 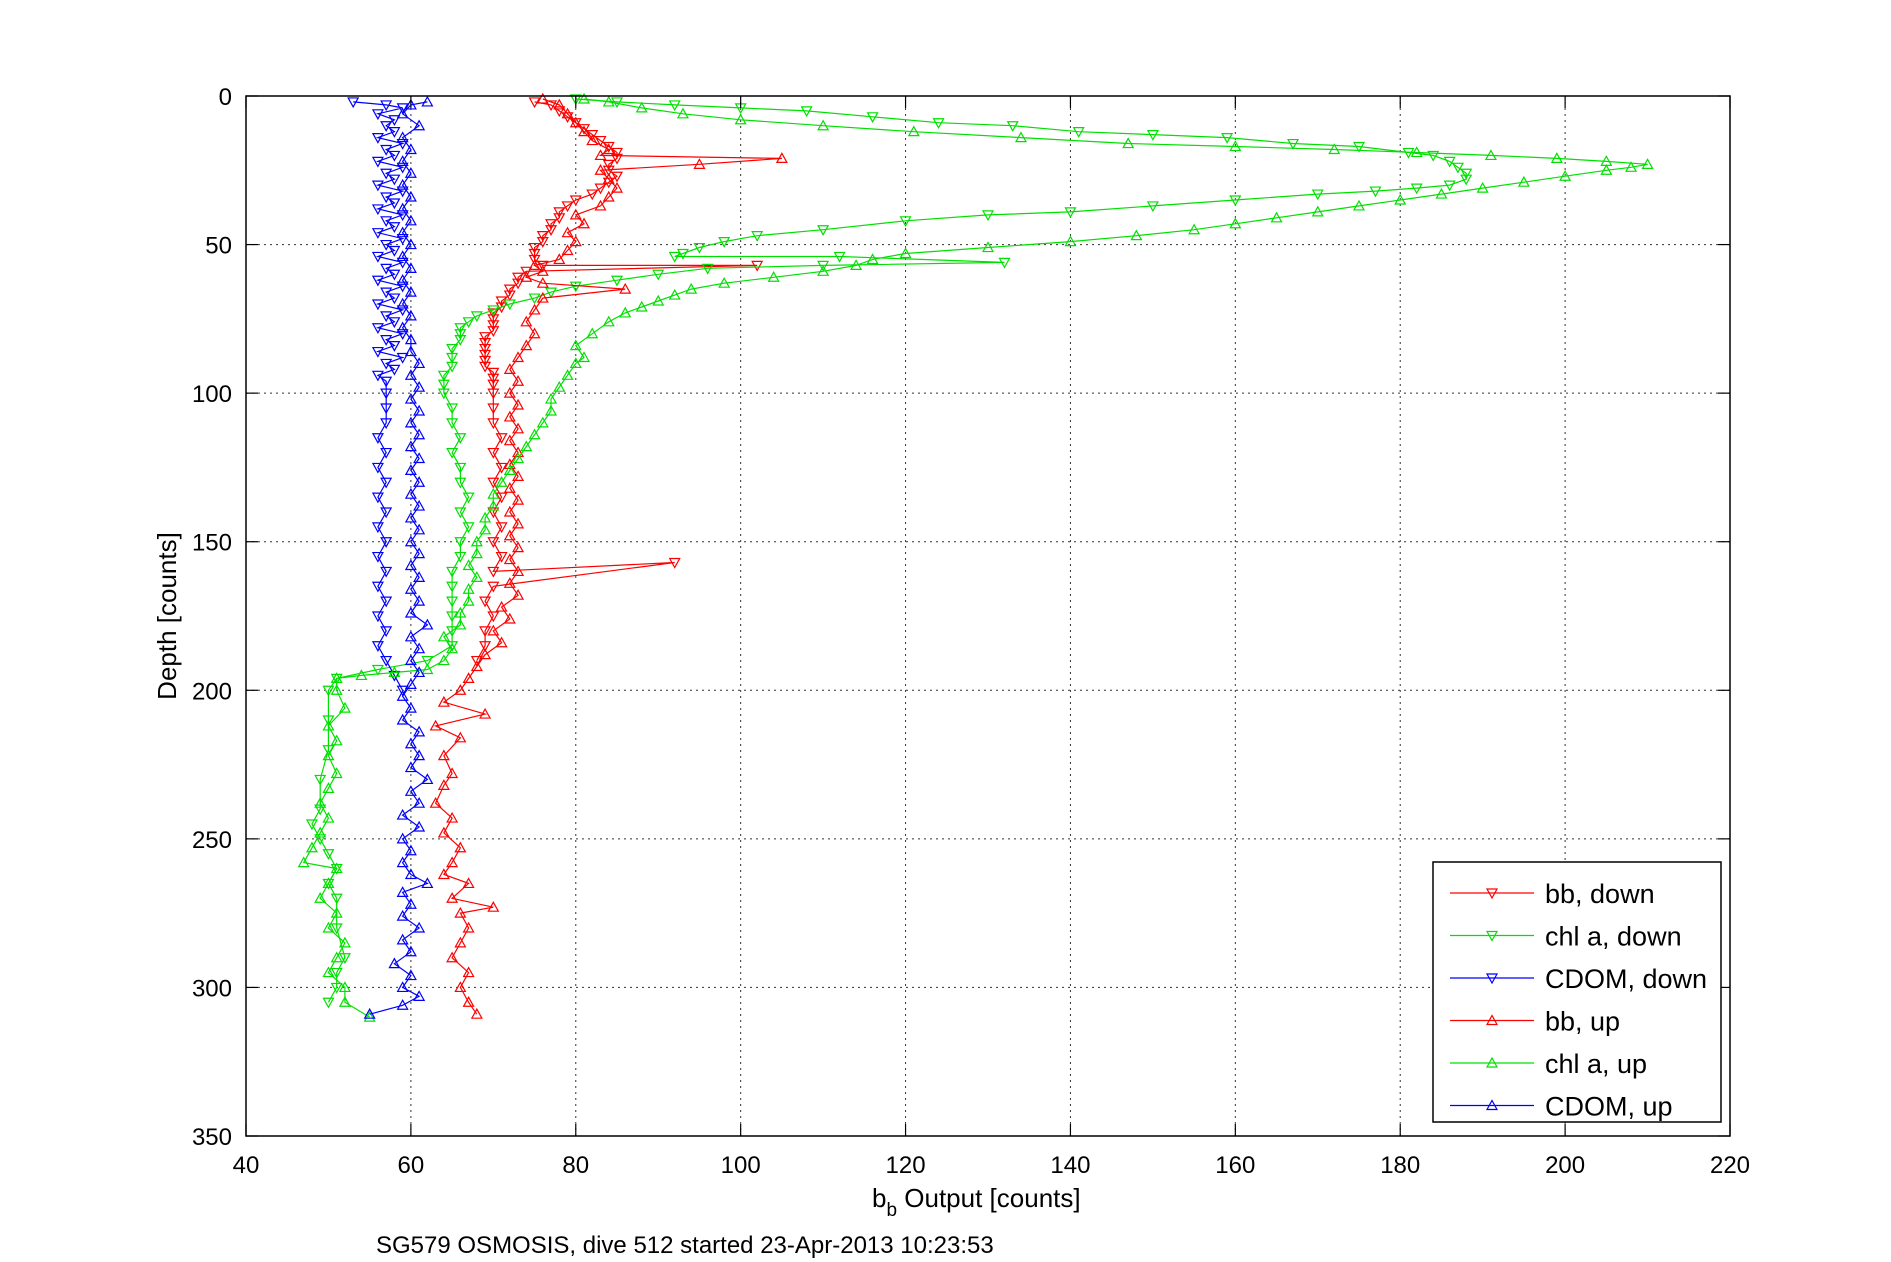 What do you see at coordinates (212, 394) in the screenshot?
I see `y-tick-label: 100` at bounding box center [212, 394].